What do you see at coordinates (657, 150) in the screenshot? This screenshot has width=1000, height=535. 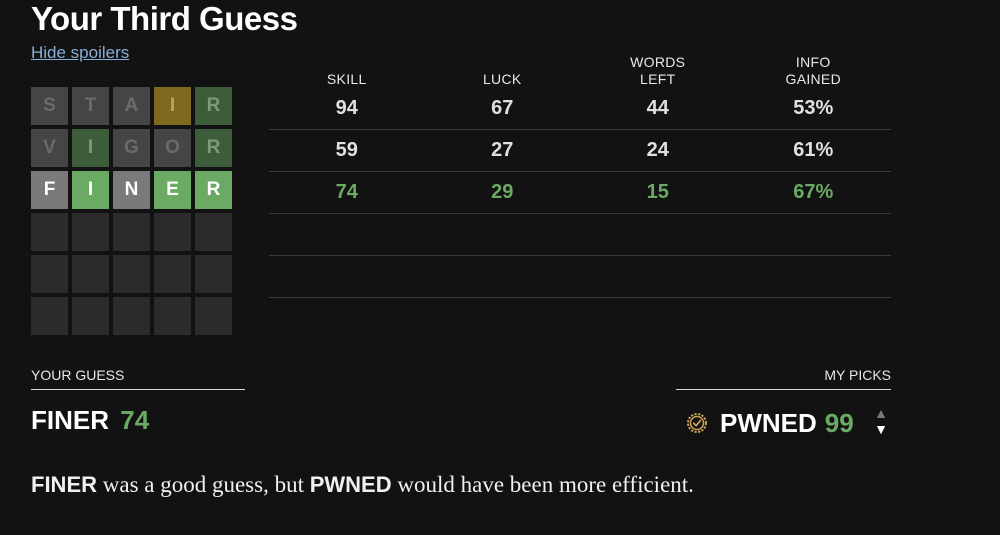 I see `stats-cell-words-left: 24` at bounding box center [657, 150].